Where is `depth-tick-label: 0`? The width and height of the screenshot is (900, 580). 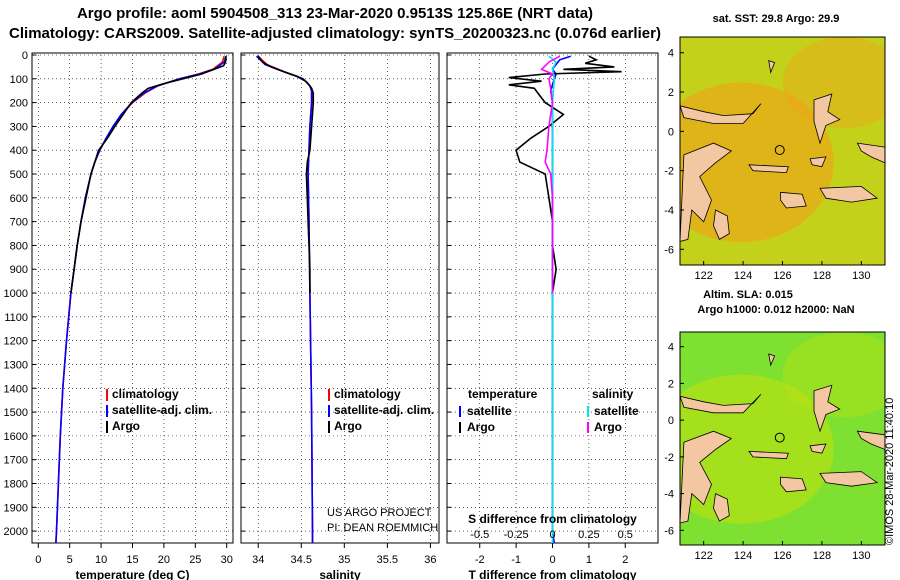
depth-tick-label: 0 is located at coordinates (25, 56).